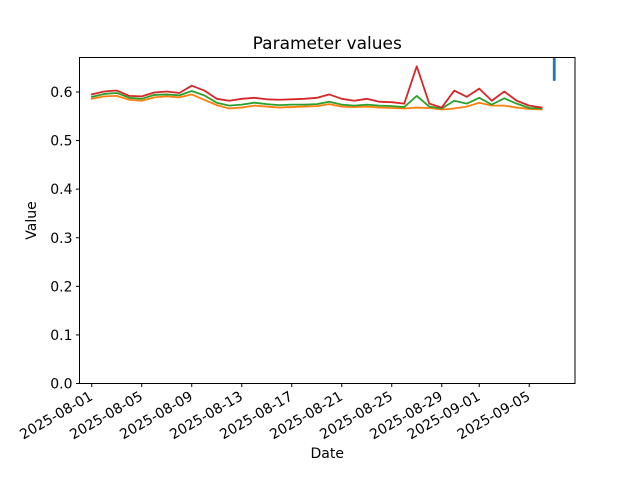 The height and width of the screenshot is (480, 640). I want to click on y-tick-label: 0.0, so click(61, 385).